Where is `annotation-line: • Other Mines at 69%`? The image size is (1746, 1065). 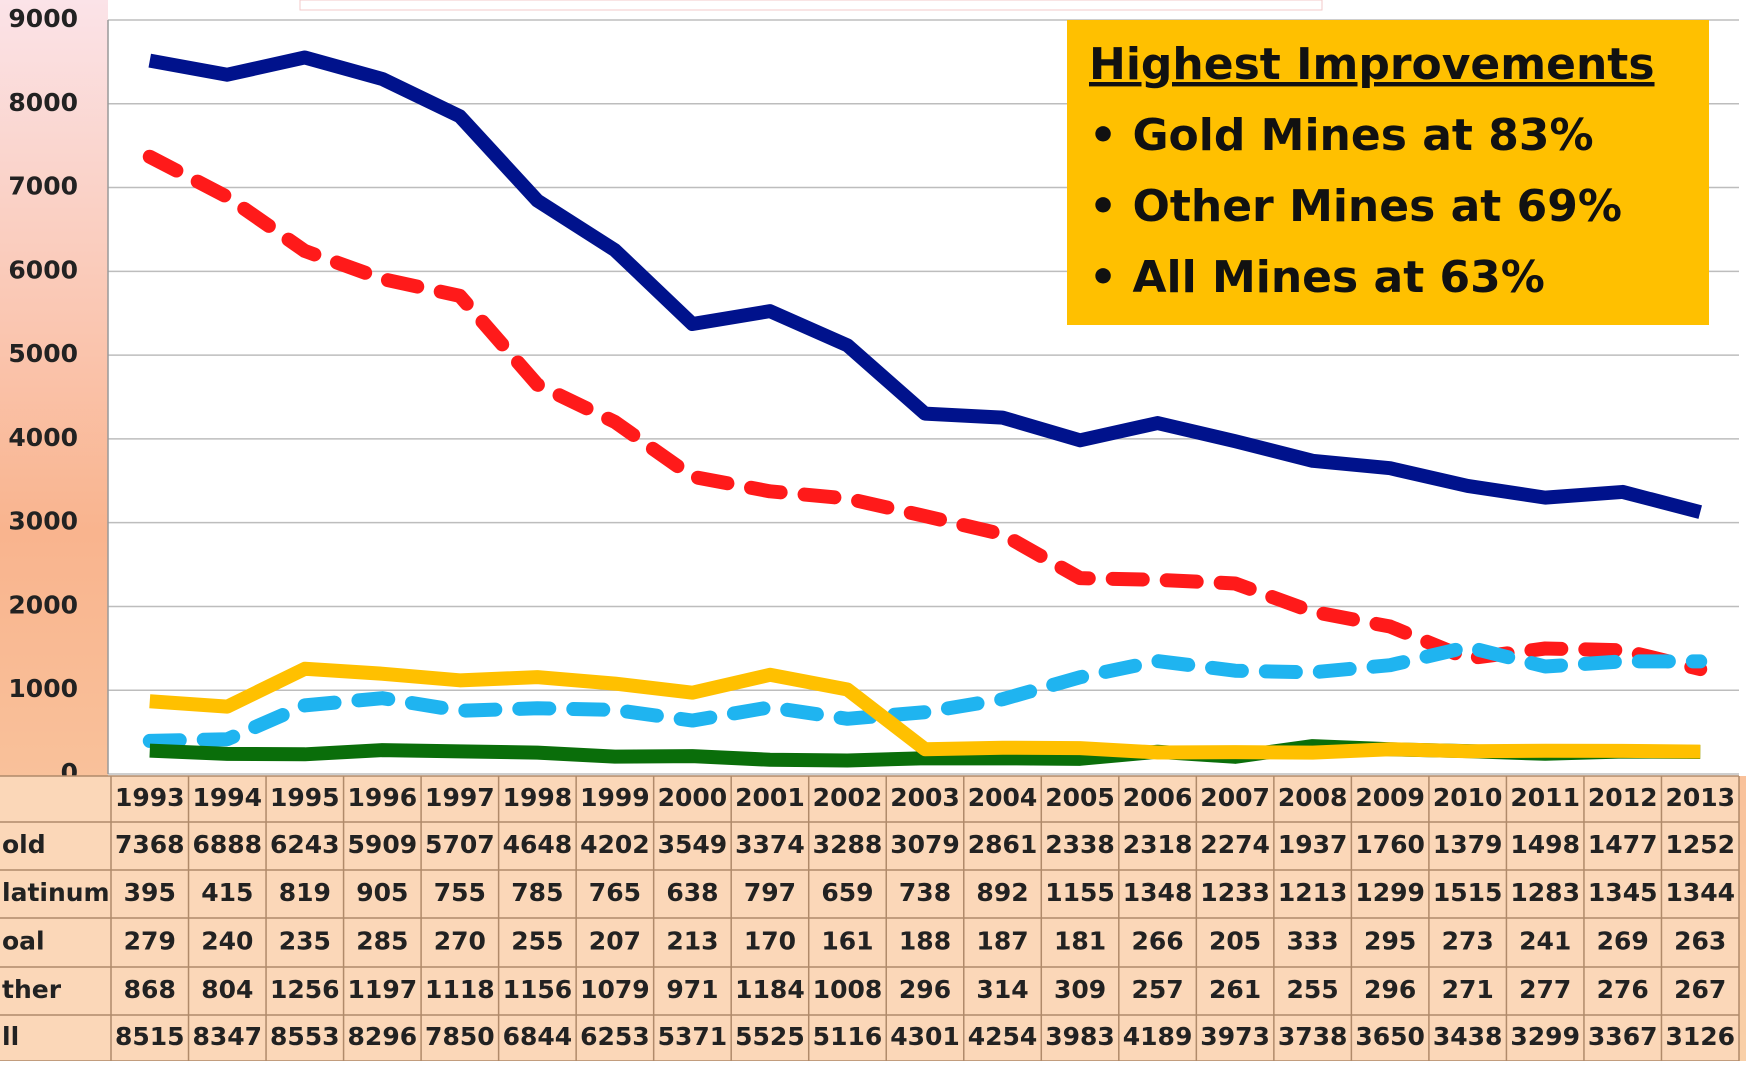
annotation-line: • Other Mines at 69% is located at coordinates (1355, 206).